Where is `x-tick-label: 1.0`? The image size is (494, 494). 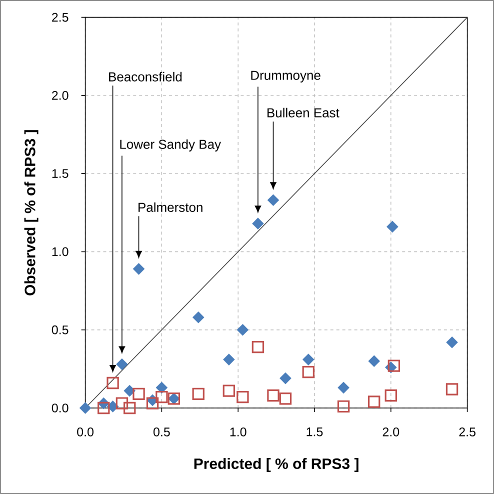
x-tick-label: 1.0 is located at coordinates (238, 432).